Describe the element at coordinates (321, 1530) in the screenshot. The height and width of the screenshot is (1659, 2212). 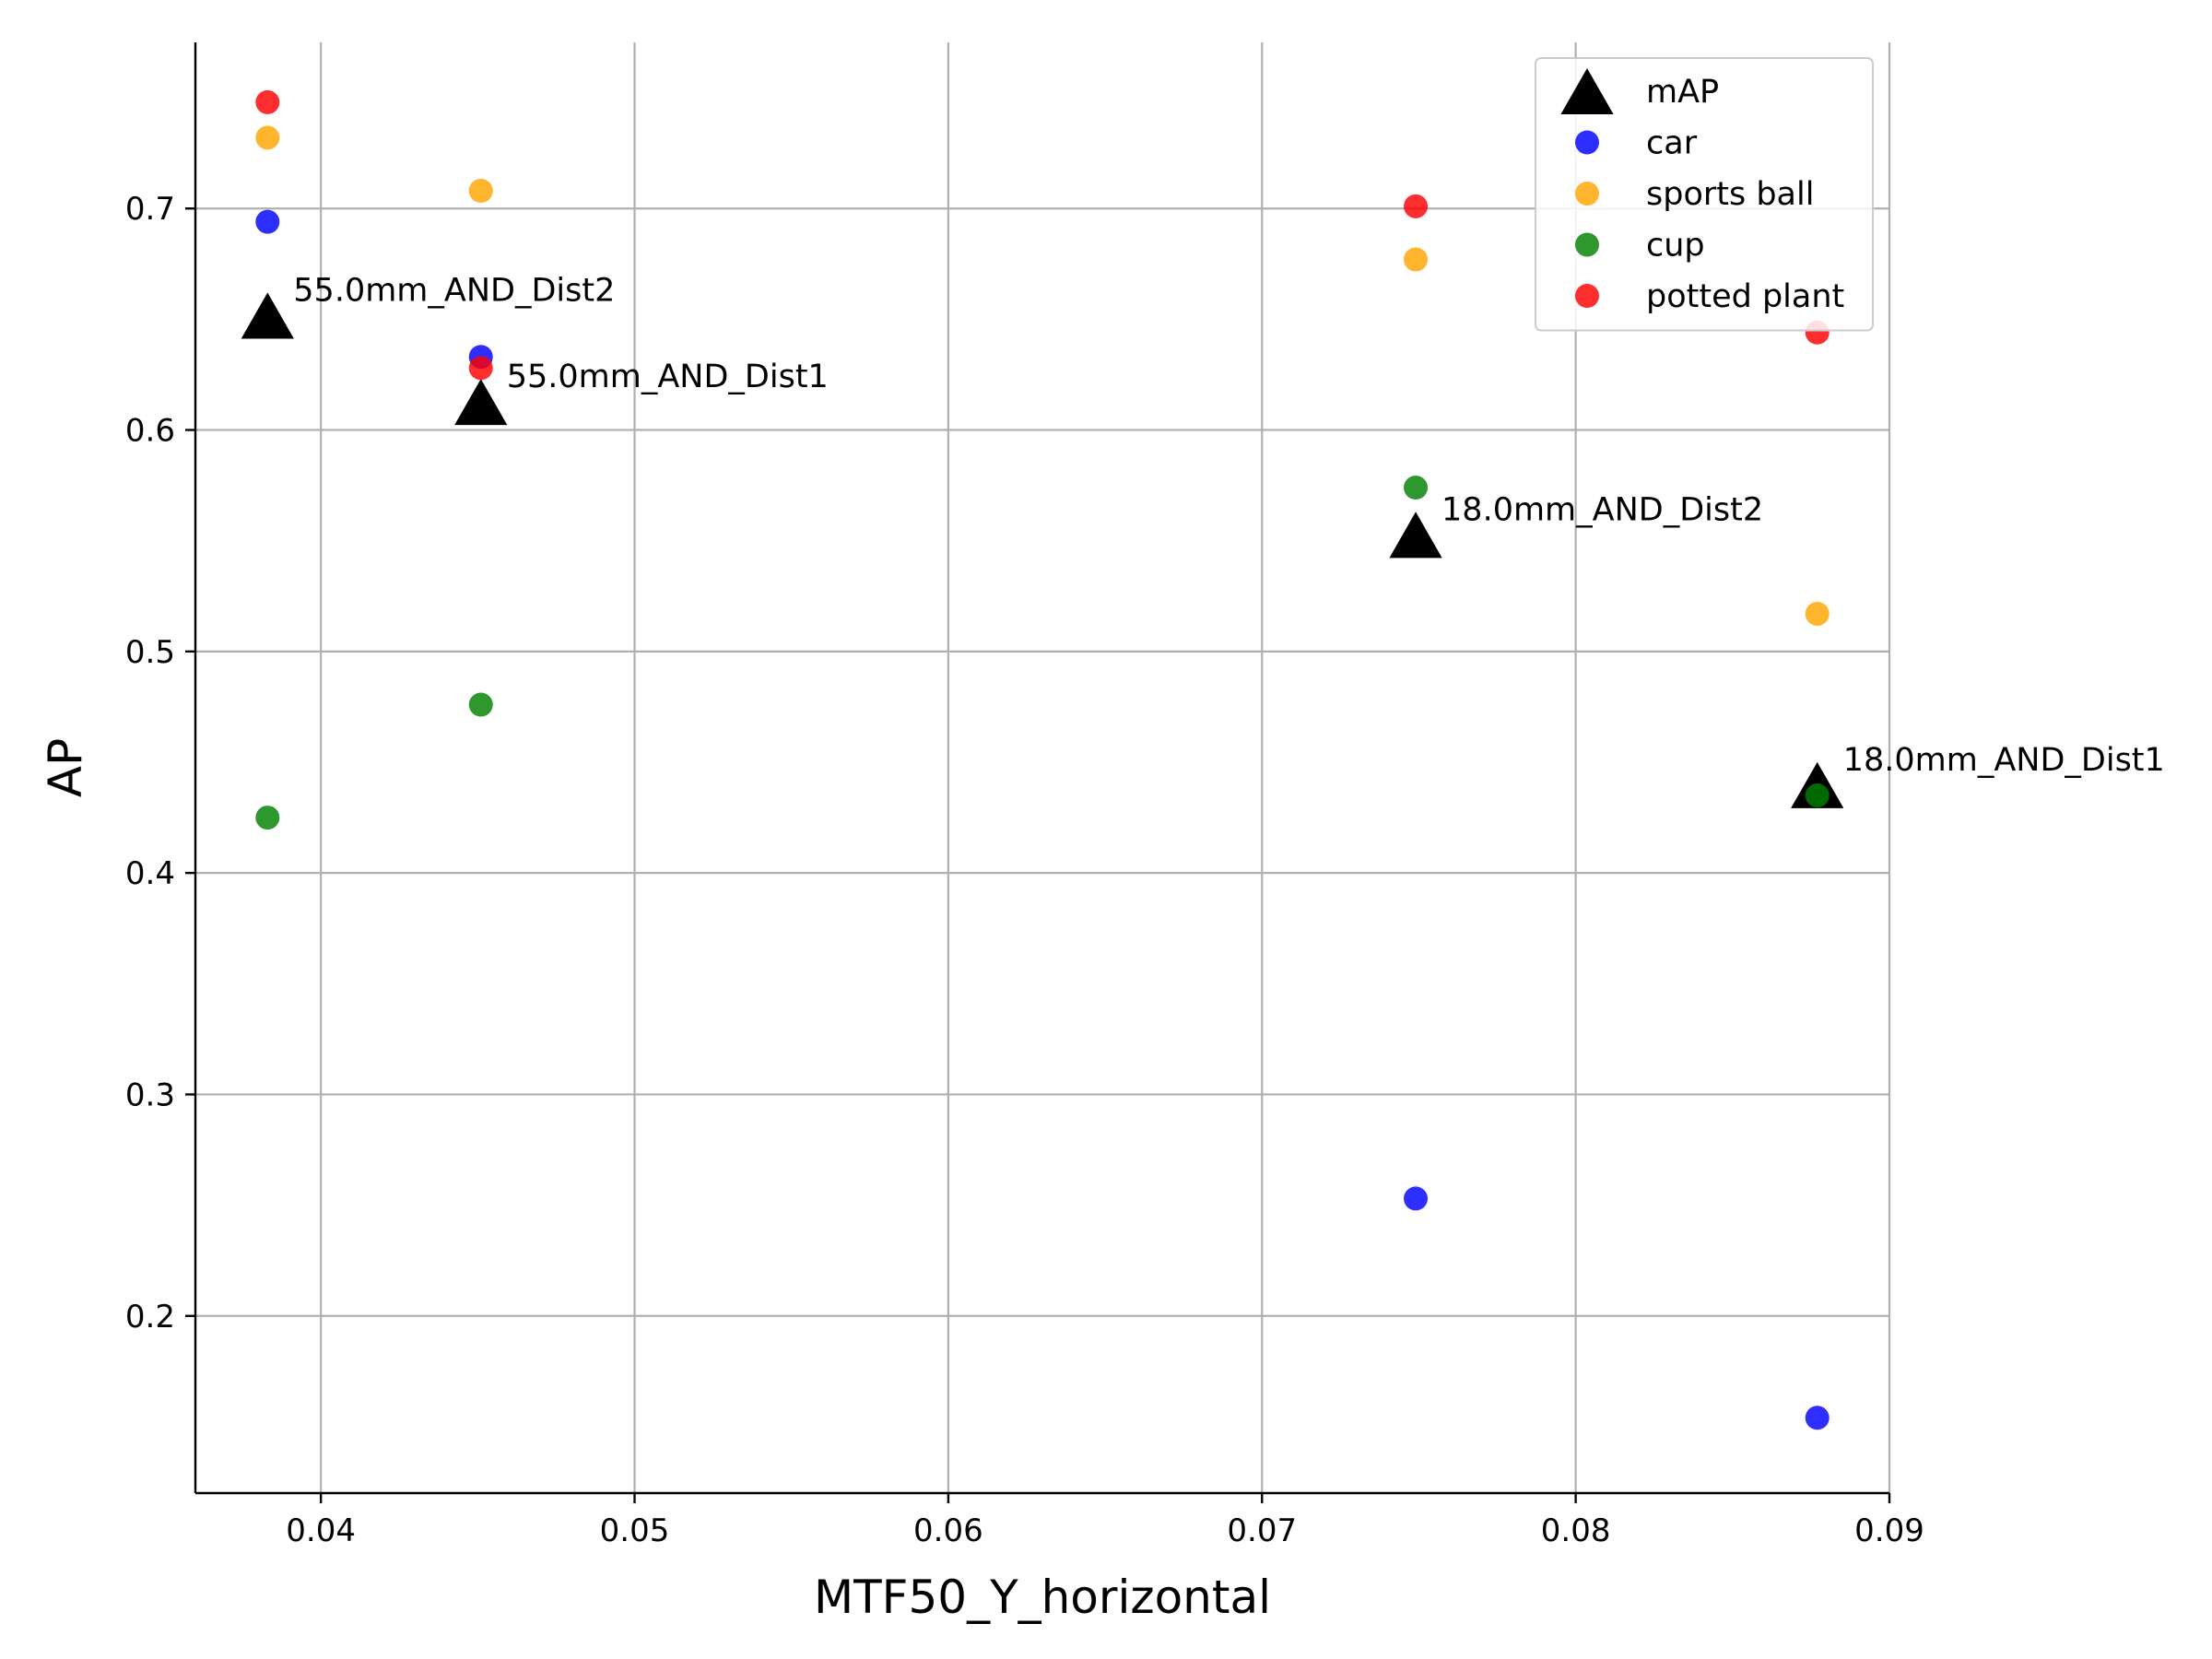
I see `x-tick-label: 0.04` at that location.